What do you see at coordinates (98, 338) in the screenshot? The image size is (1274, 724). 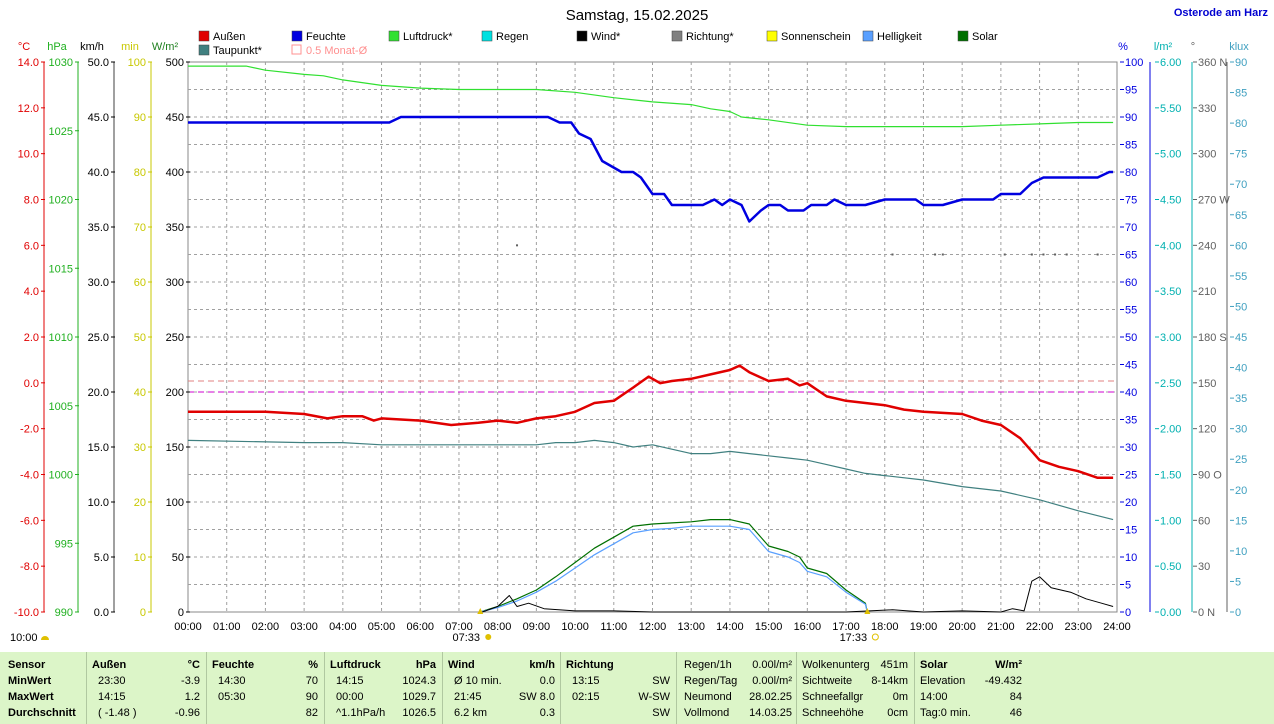 I see `wind-axis-tick-label: 25.0` at bounding box center [98, 338].